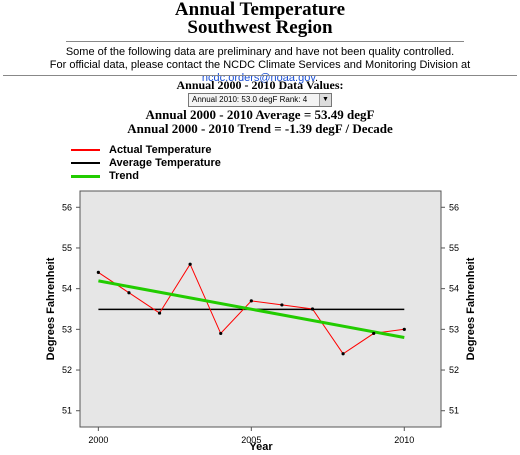 This screenshot has height=455, width=520. Describe the element at coordinates (85, 163) in the screenshot. I see `legend-swatch-average` at that location.